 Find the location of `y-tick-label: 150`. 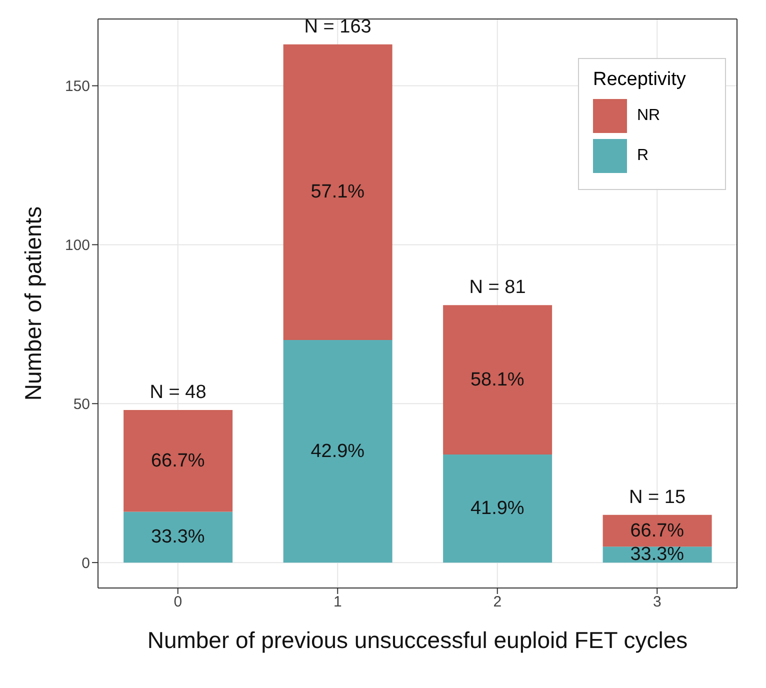

y-tick-label: 150 is located at coordinates (77, 87).